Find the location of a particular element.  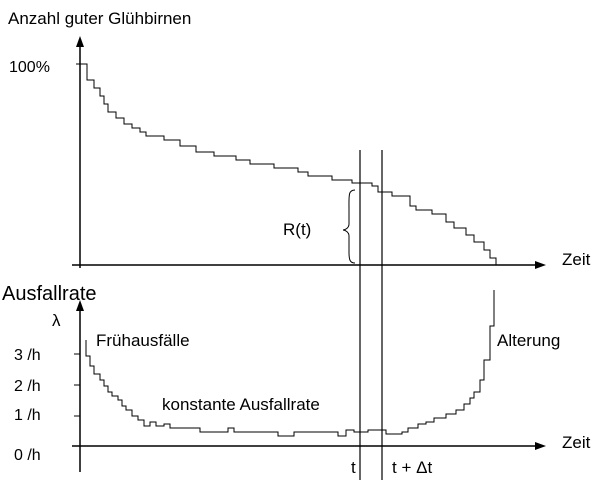

annotation-aging: Alterung is located at coordinates (528, 340).